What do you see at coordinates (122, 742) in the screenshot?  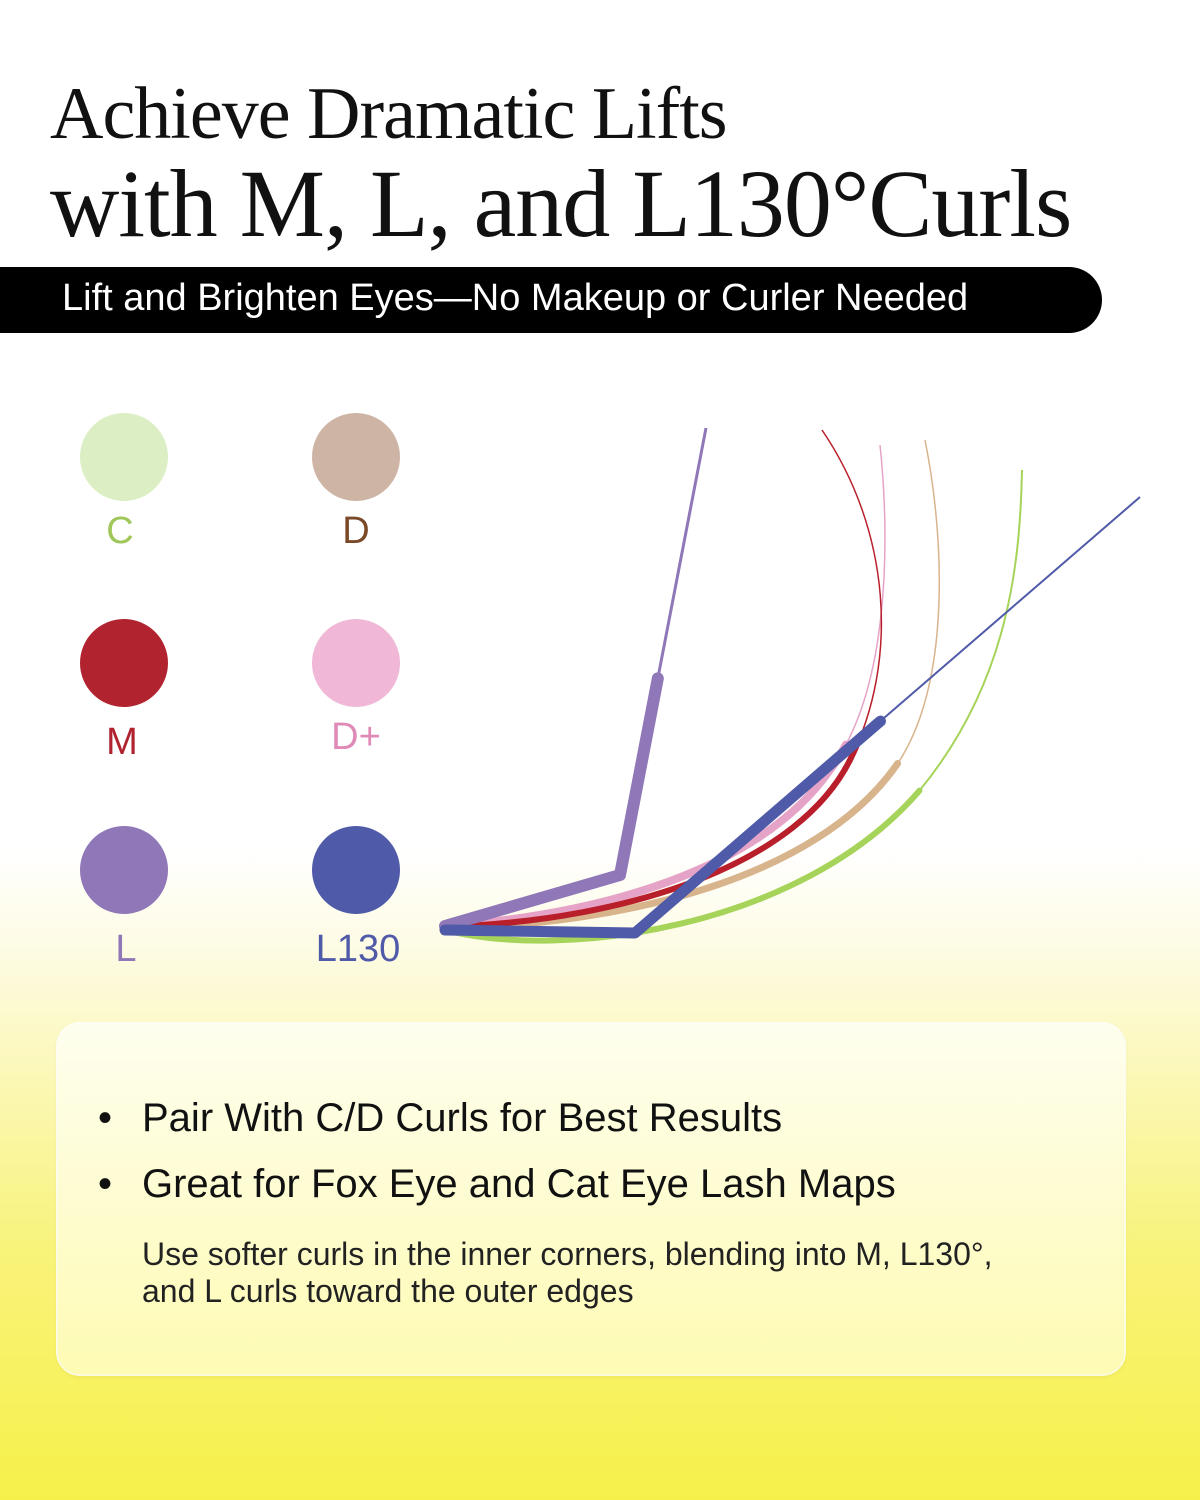 I see `legend-label-m: M` at bounding box center [122, 742].